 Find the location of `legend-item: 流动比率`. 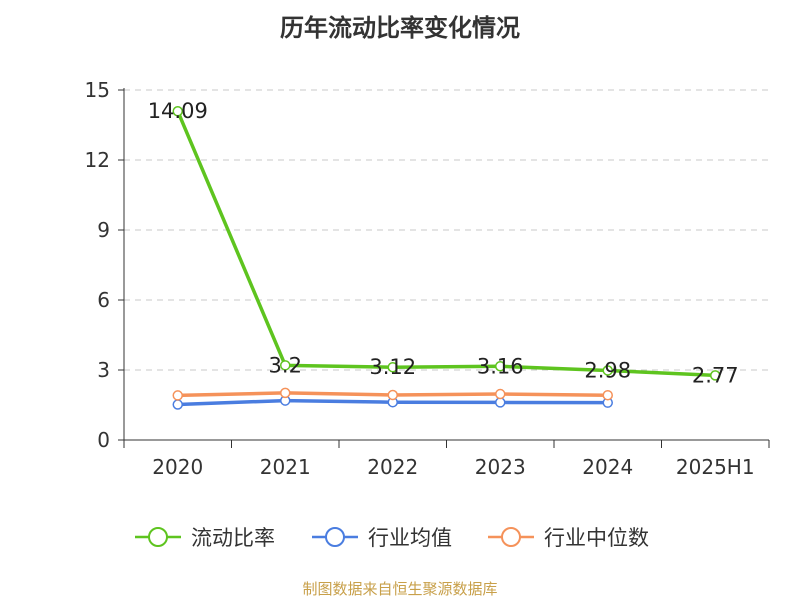

legend-item: 流动比率 is located at coordinates (205, 538).